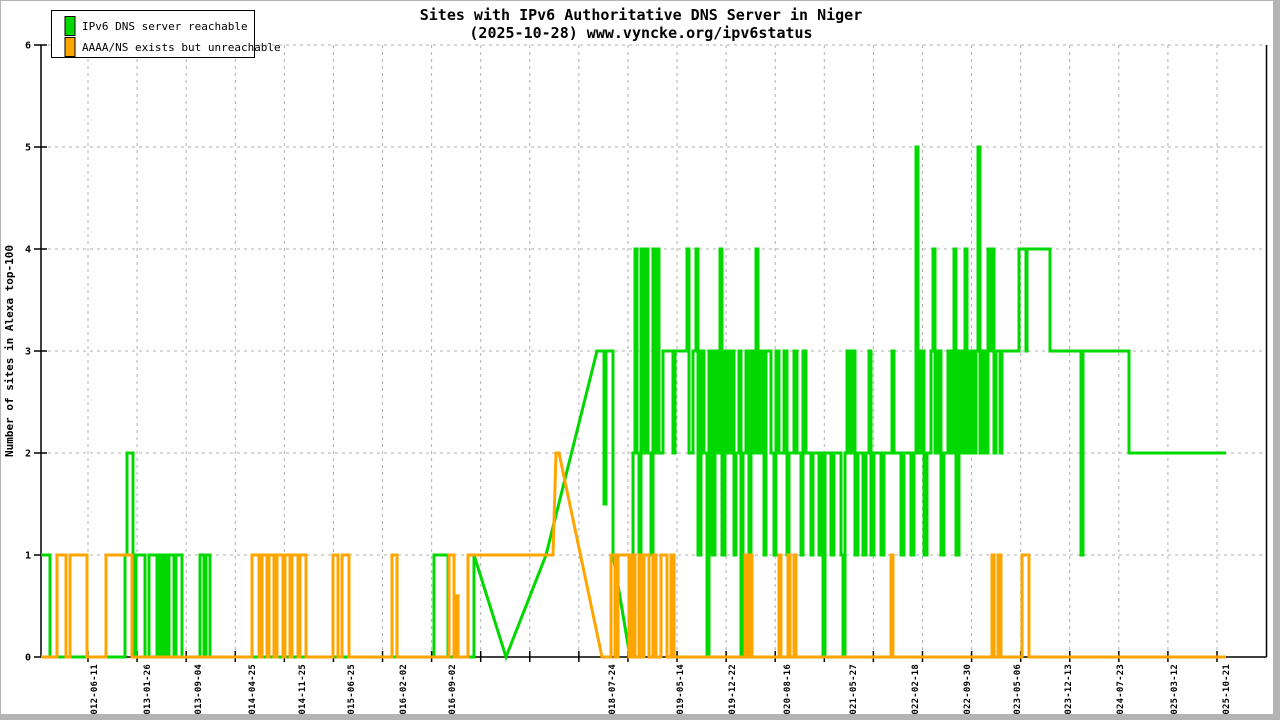 This screenshot has height=720, width=1280. Describe the element at coordinates (253, 689) in the screenshot. I see `x-tick-label: 2014-04-25` at that location.